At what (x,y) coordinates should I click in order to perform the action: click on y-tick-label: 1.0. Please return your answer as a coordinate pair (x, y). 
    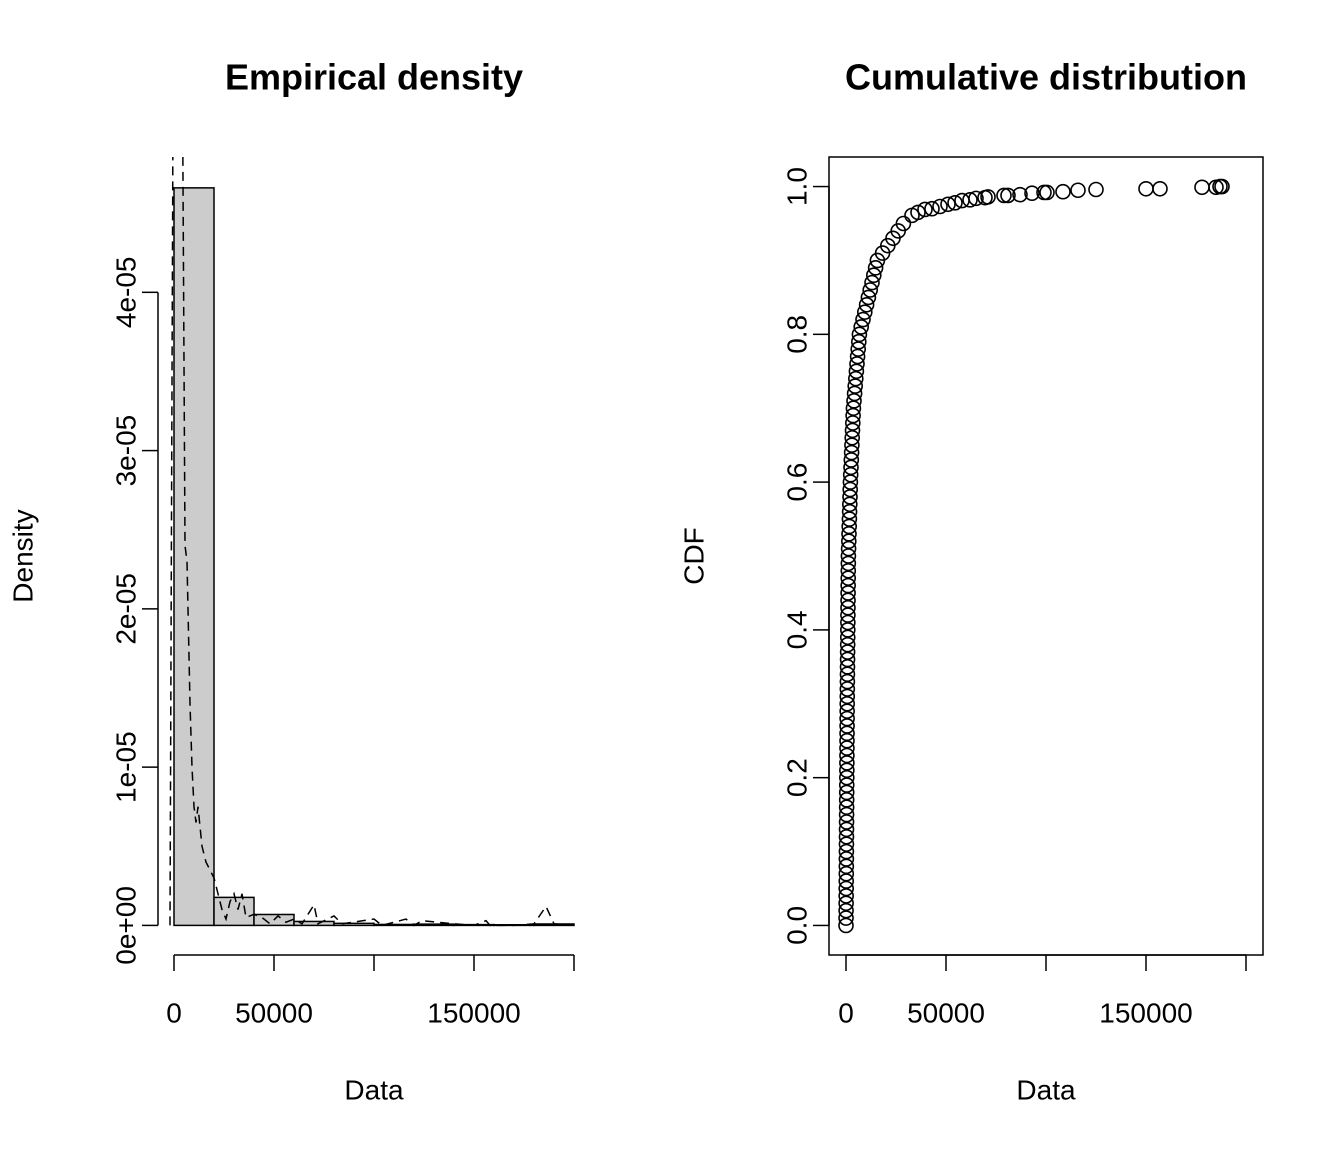
    Looking at the image, I should click on (796, 186).